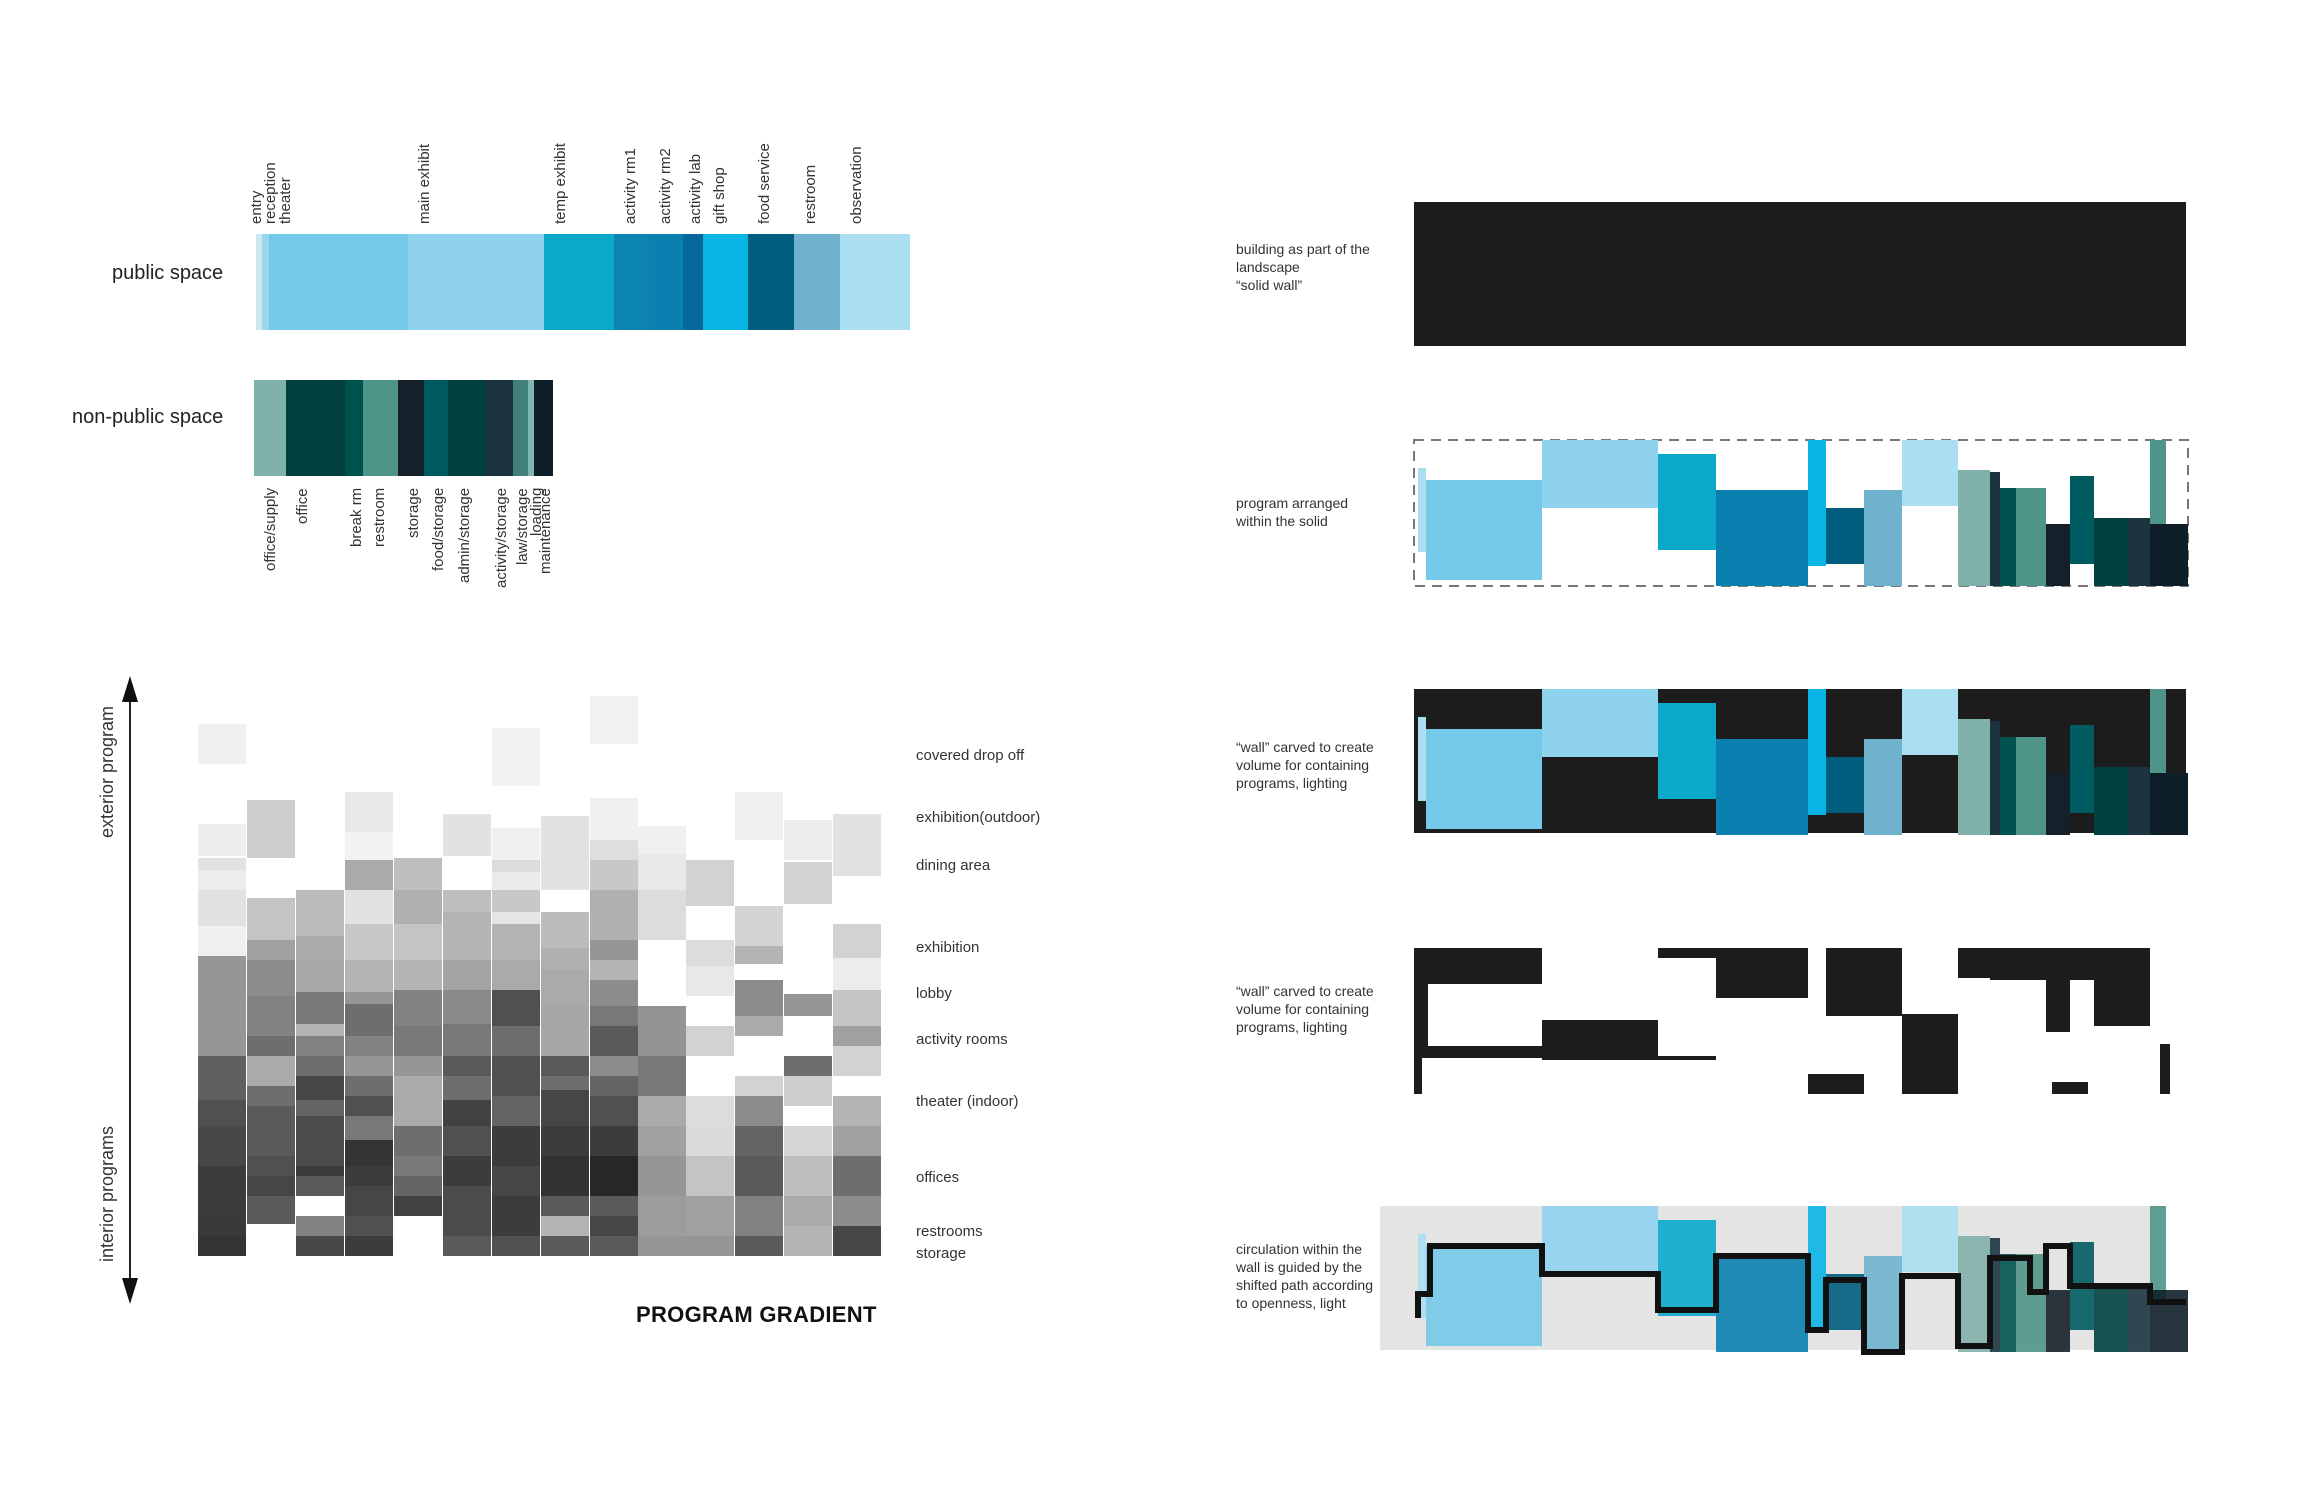 This screenshot has width=2319, height=1501. What do you see at coordinates (130, 990) in the screenshot?
I see `gradient-axis-arrow` at bounding box center [130, 990].